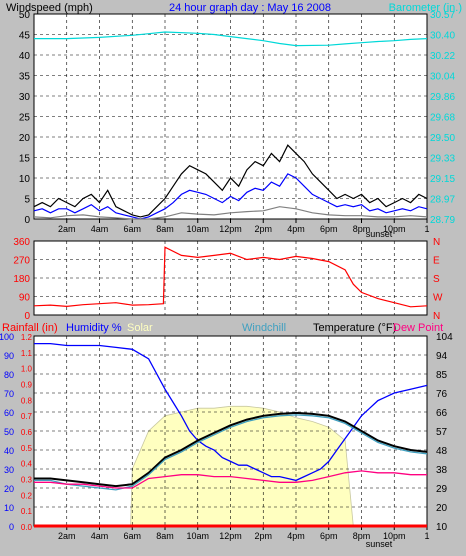 The image size is (466, 556). Describe the element at coordinates (442, 97) in the screenshot. I see `y-tick-label: 29.86` at that location.